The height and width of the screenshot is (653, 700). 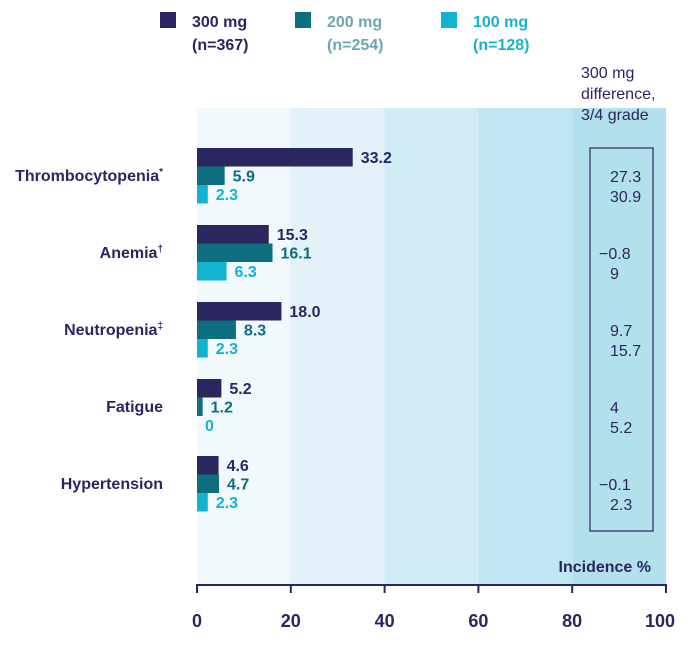 What do you see at coordinates (244, 177) in the screenshot?
I see `value-label-thrombocytopenia-200-mg: 5.9` at bounding box center [244, 177].